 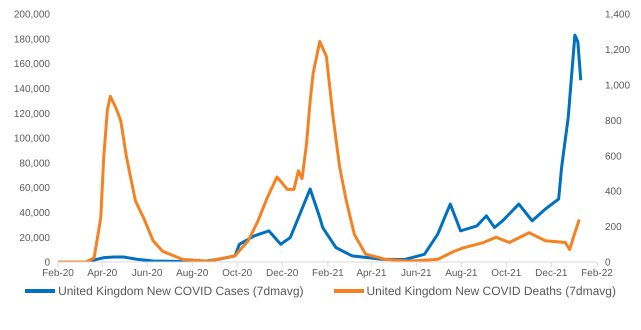 What do you see at coordinates (617, 15) in the screenshot?
I see `y2-tick-label: 1,400` at bounding box center [617, 15].